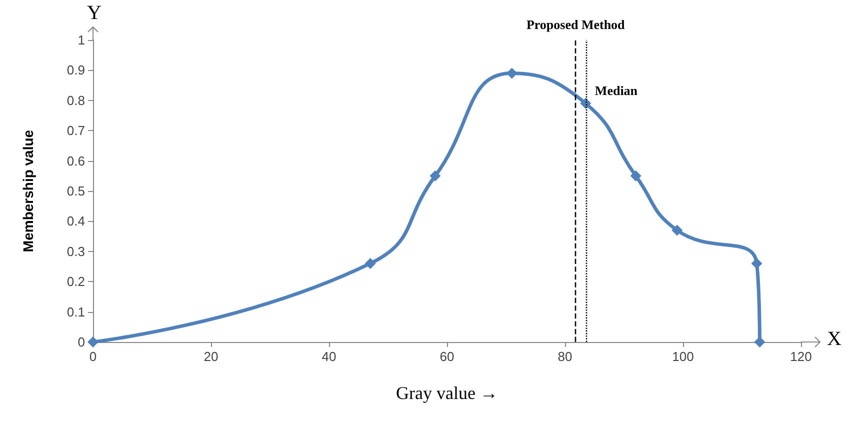 Image resolution: width=855 pixels, height=425 pixels. Describe the element at coordinates (75, 160) in the screenshot. I see `y-tick-label: 0.6` at that location.